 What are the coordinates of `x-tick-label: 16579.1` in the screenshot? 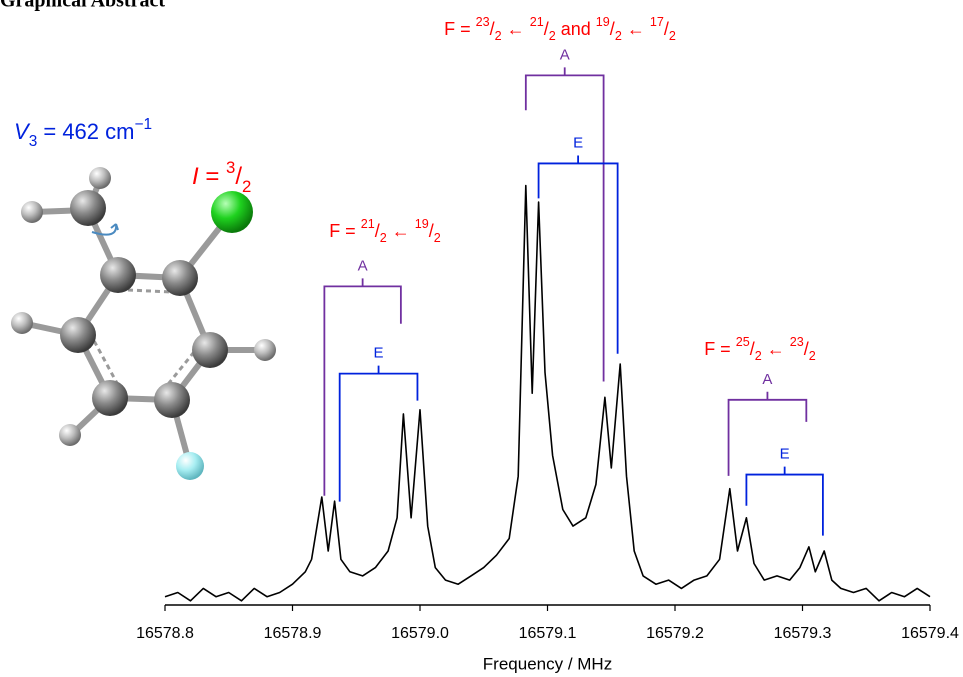 It's located at (548, 633).